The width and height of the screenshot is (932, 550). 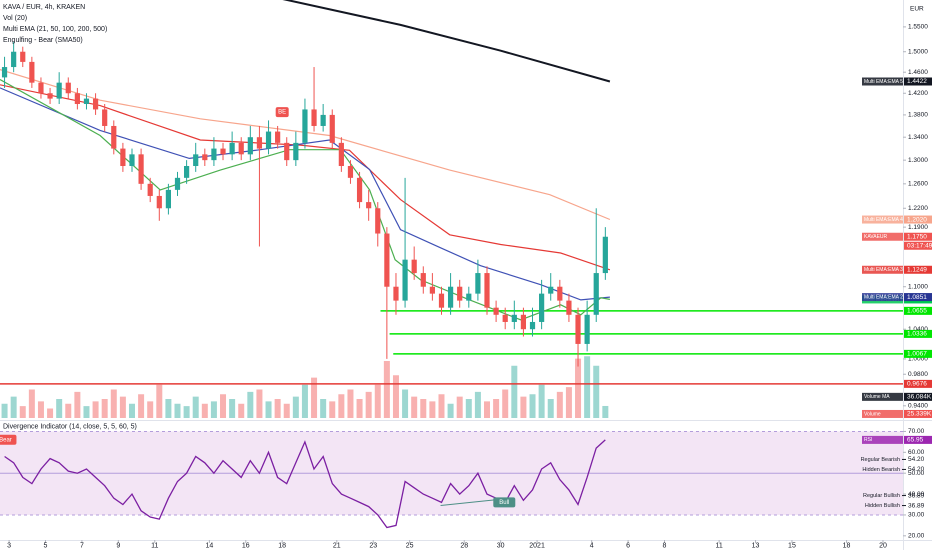 What do you see at coordinates (881, 470) in the screenshot?
I see `divergence-name: Hidden Bearish` at bounding box center [881, 470].